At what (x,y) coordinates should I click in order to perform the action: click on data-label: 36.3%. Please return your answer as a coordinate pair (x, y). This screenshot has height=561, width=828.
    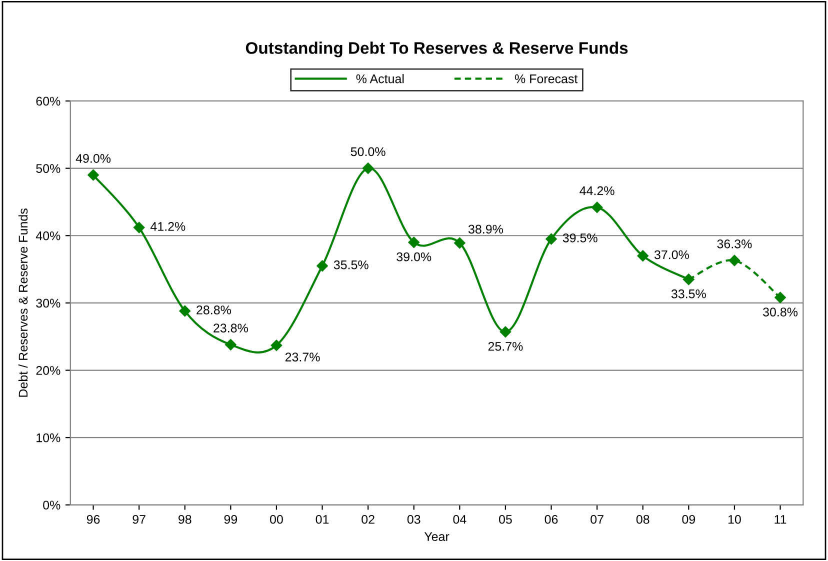
    Looking at the image, I should click on (734, 243).